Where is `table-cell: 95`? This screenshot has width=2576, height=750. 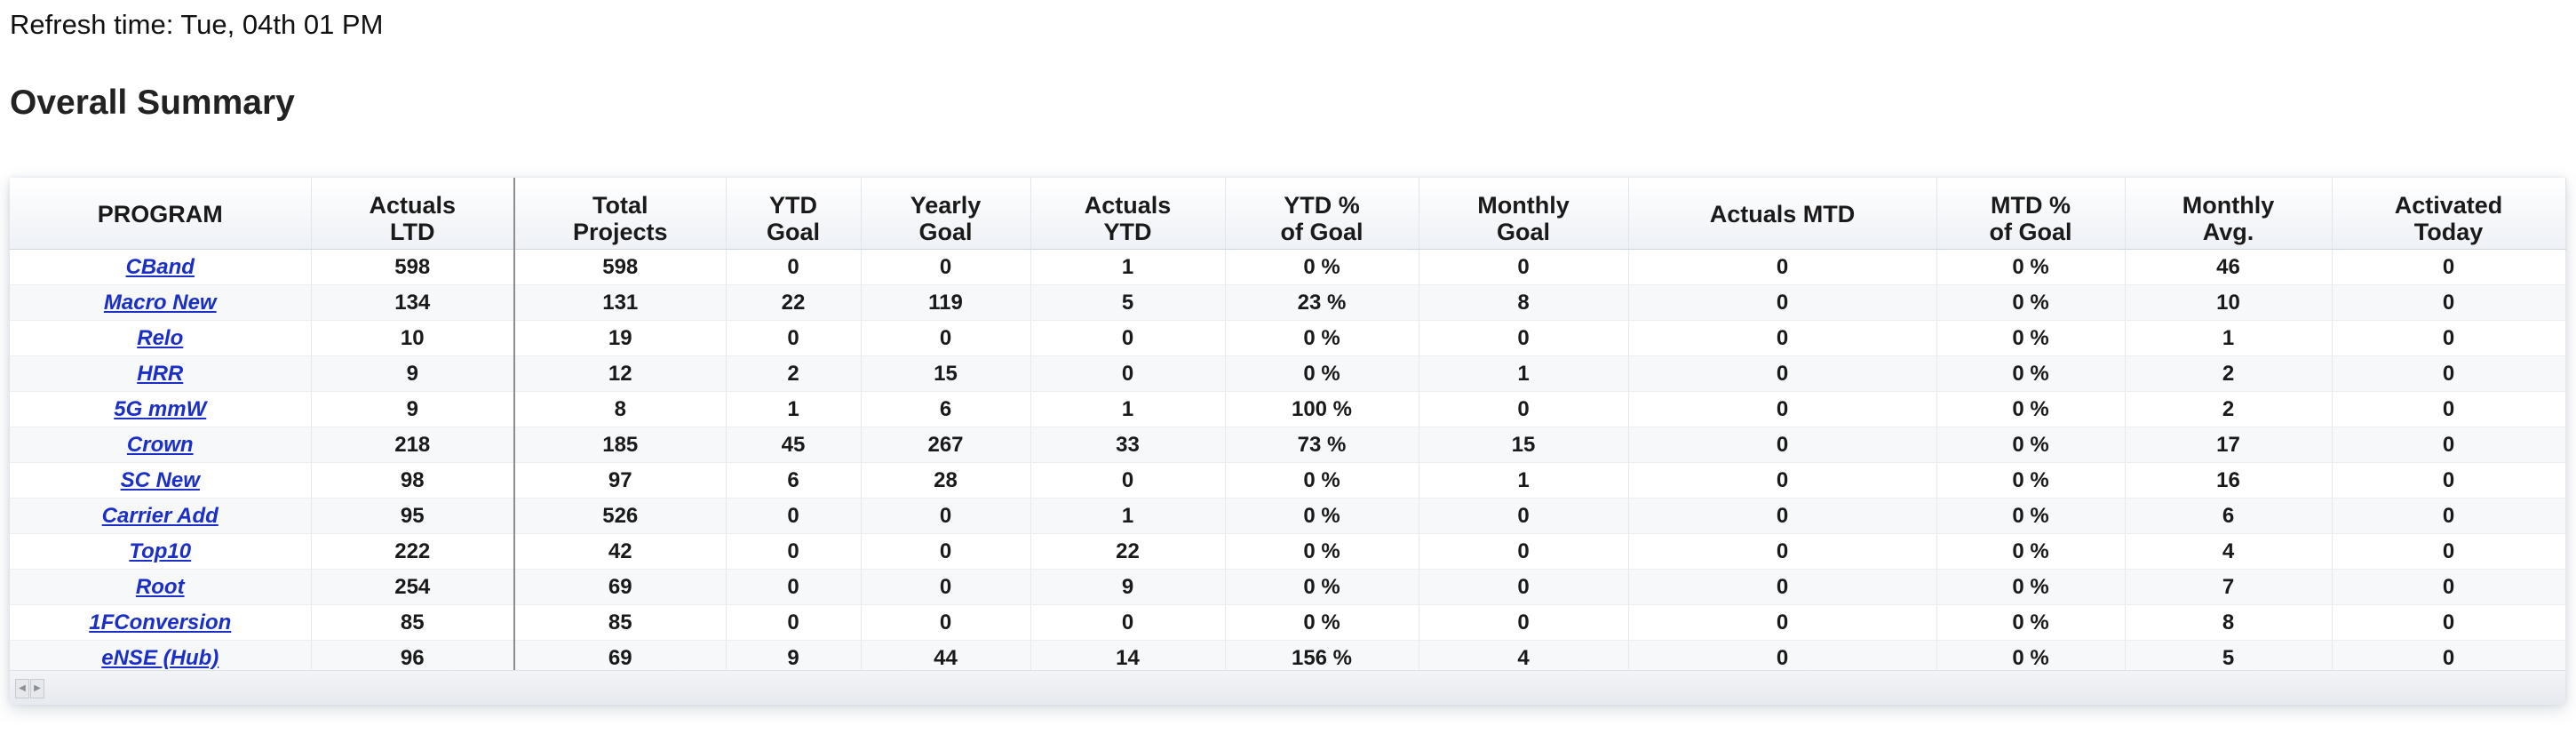
table-cell: 95 is located at coordinates (413, 516).